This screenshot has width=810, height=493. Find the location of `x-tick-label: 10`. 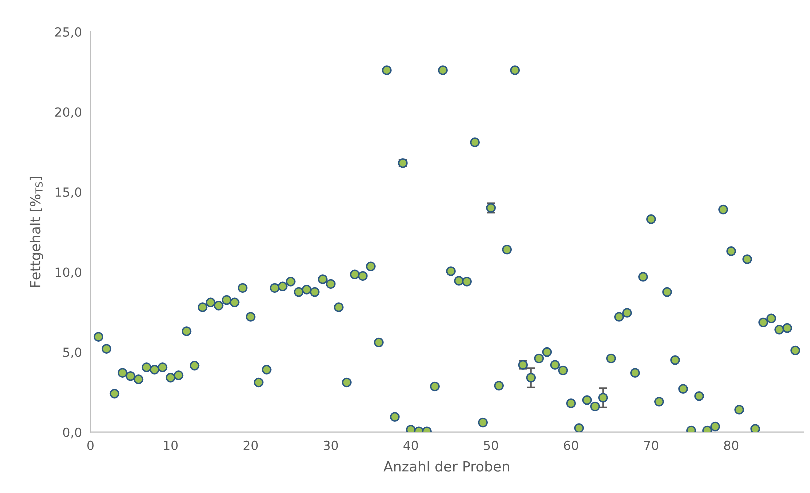

x-tick-label: 10 is located at coordinates (171, 445).